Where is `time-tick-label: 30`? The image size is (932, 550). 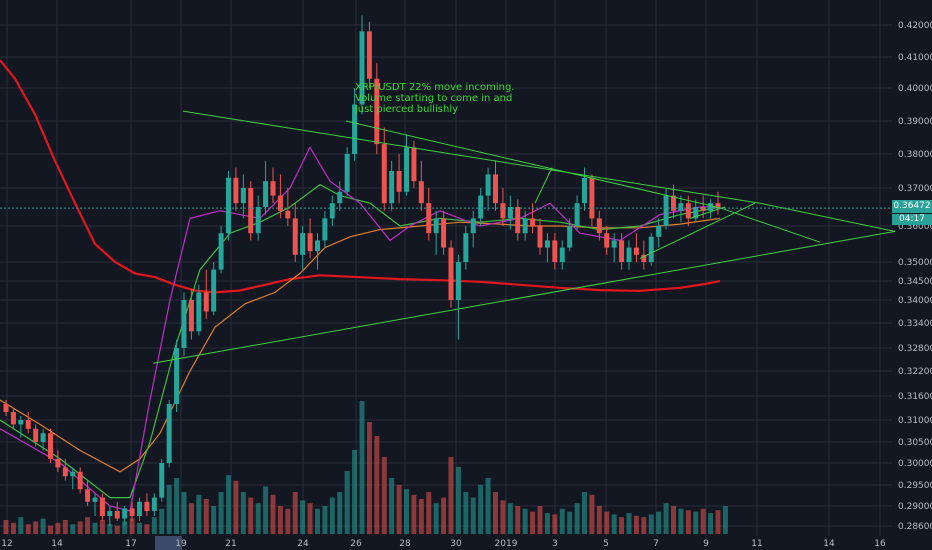
time-tick-label: 30 is located at coordinates (456, 544).